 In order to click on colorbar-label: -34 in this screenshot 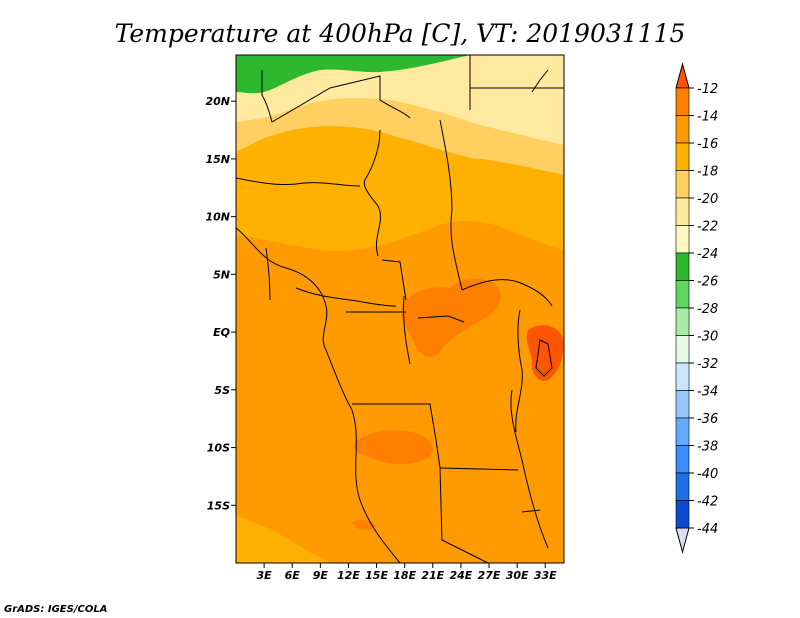, I will do `click(707, 392)`.